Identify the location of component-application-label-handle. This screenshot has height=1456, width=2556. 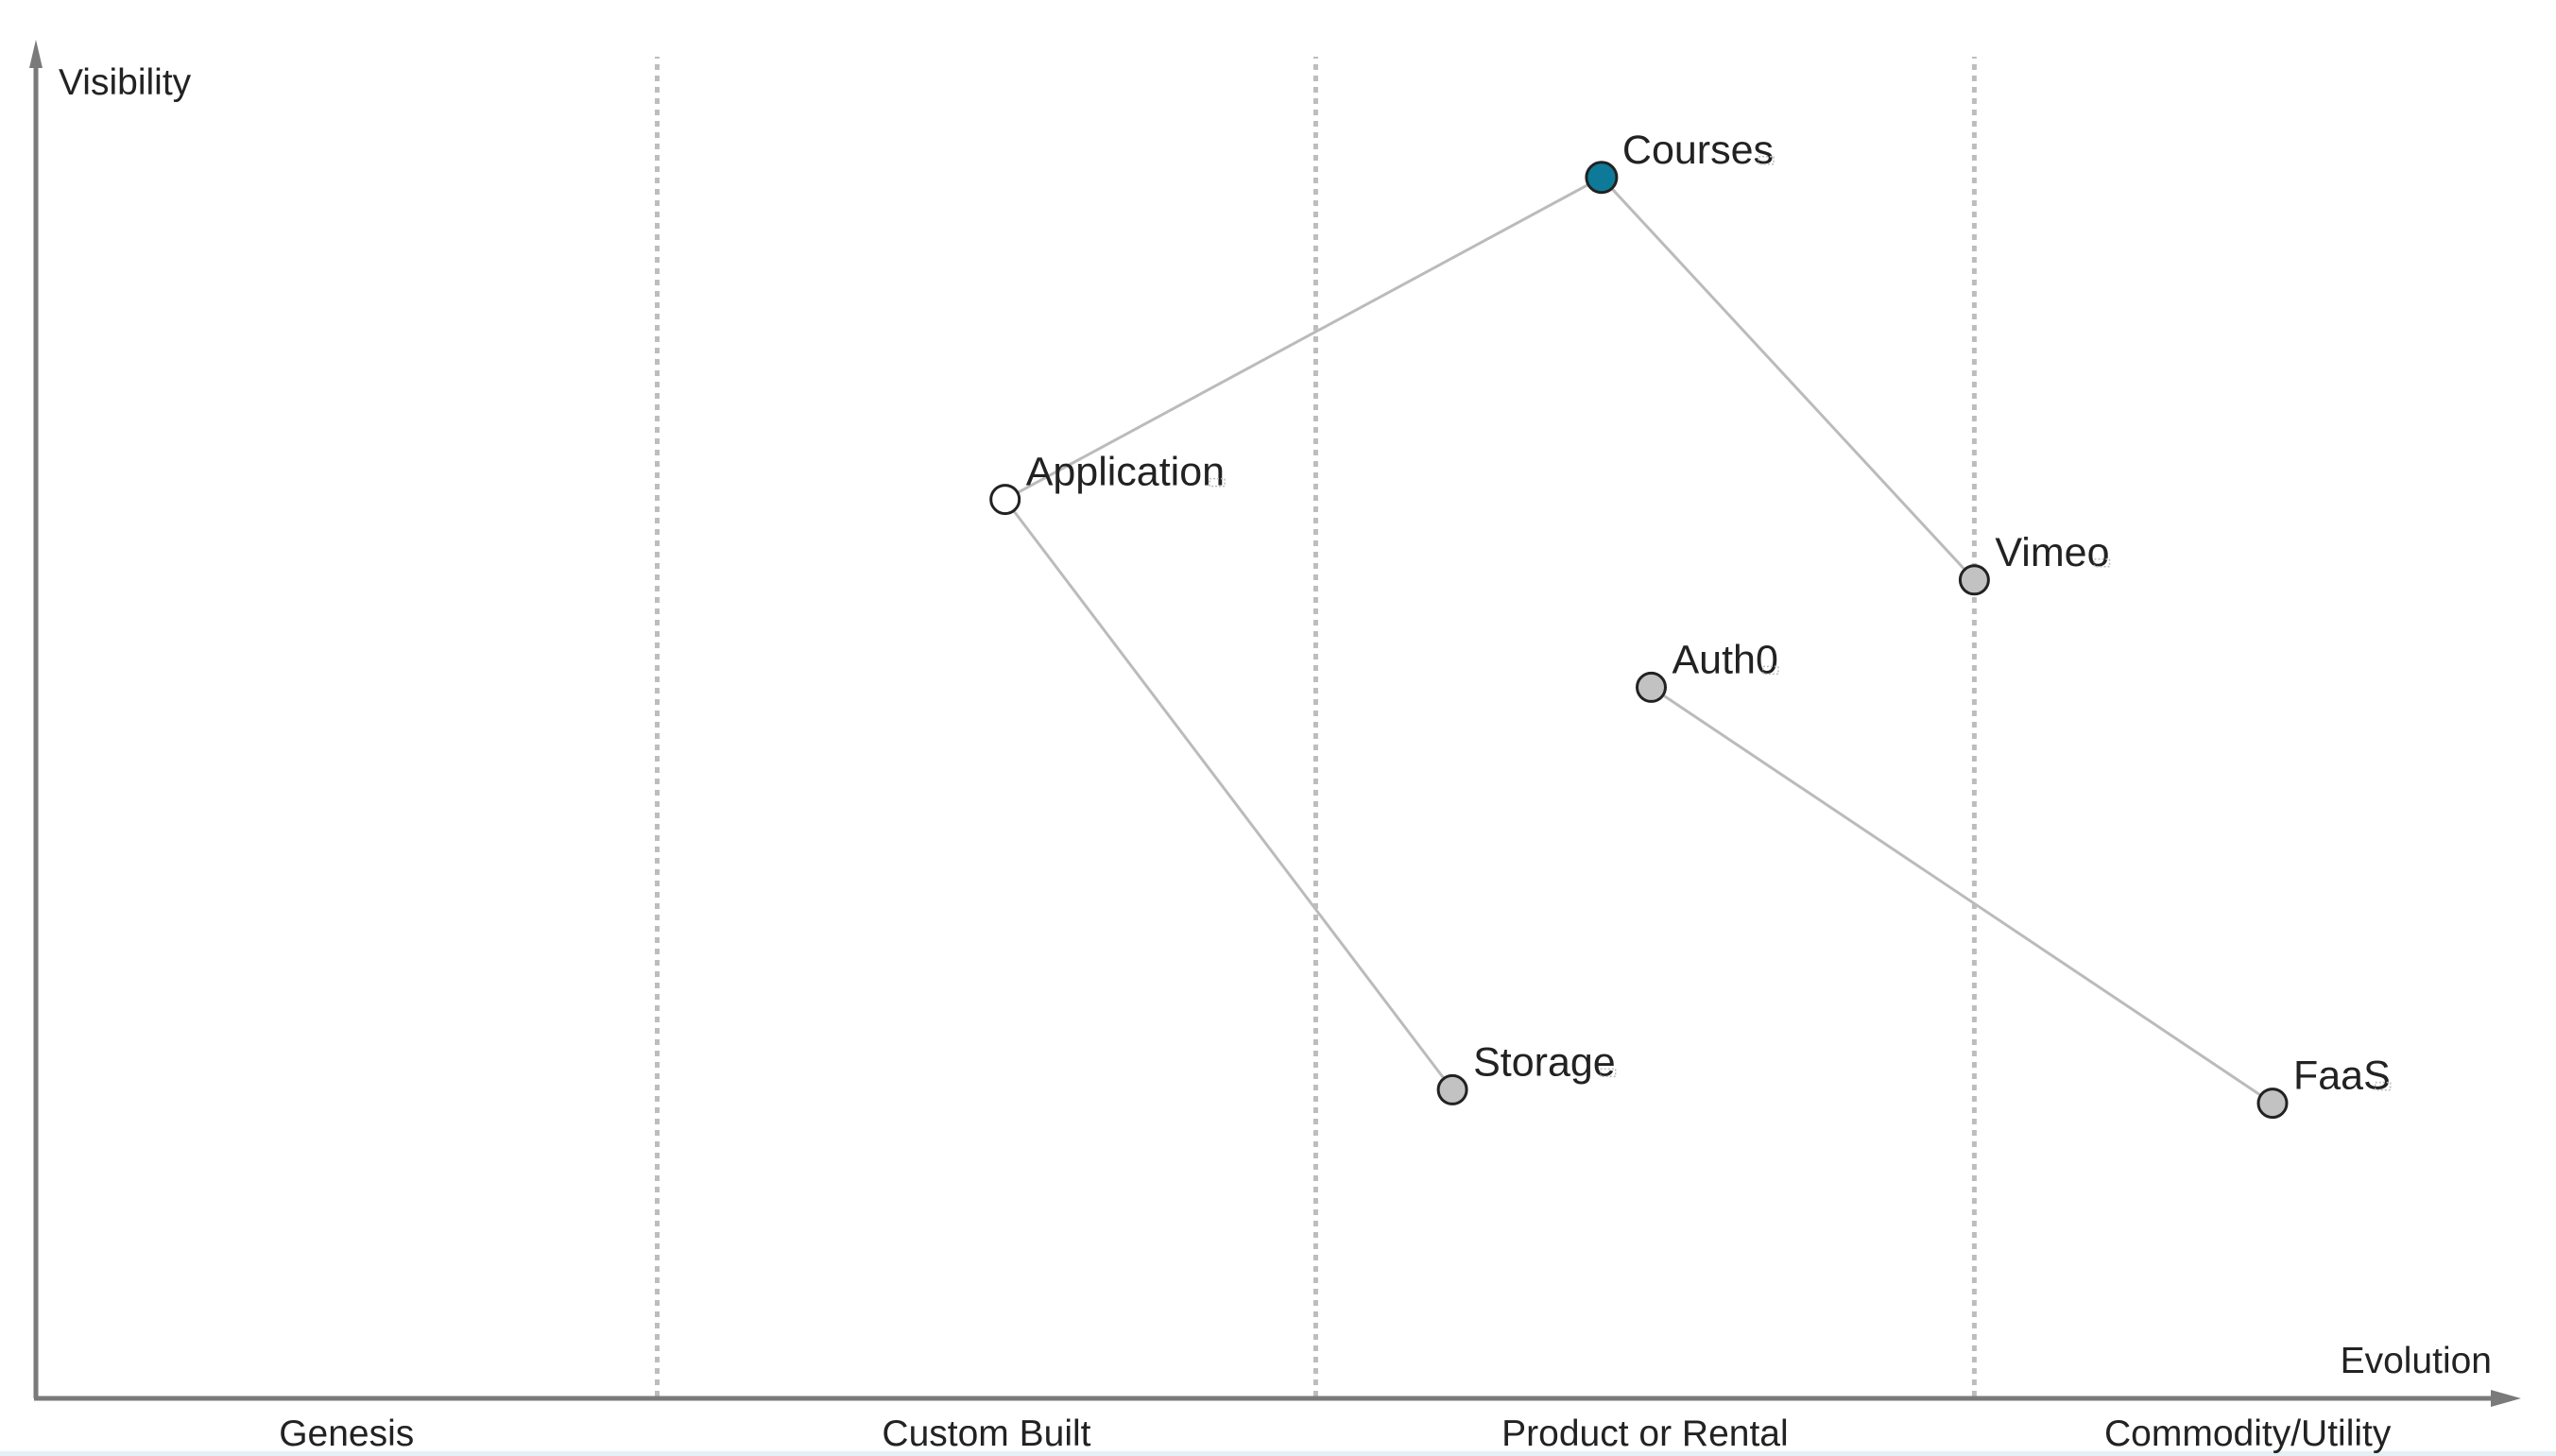
(1217, 482).